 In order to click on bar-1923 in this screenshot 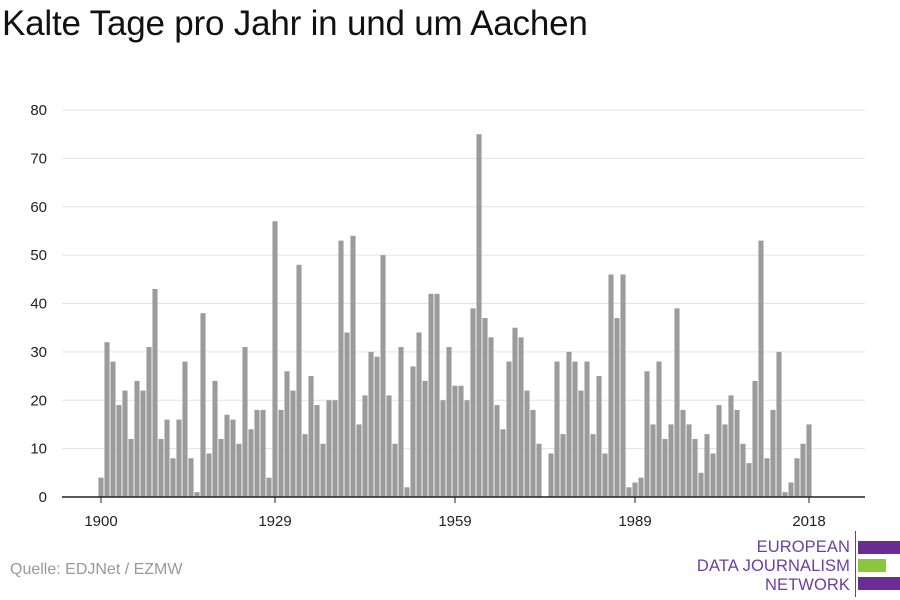, I will do `click(239, 470)`.